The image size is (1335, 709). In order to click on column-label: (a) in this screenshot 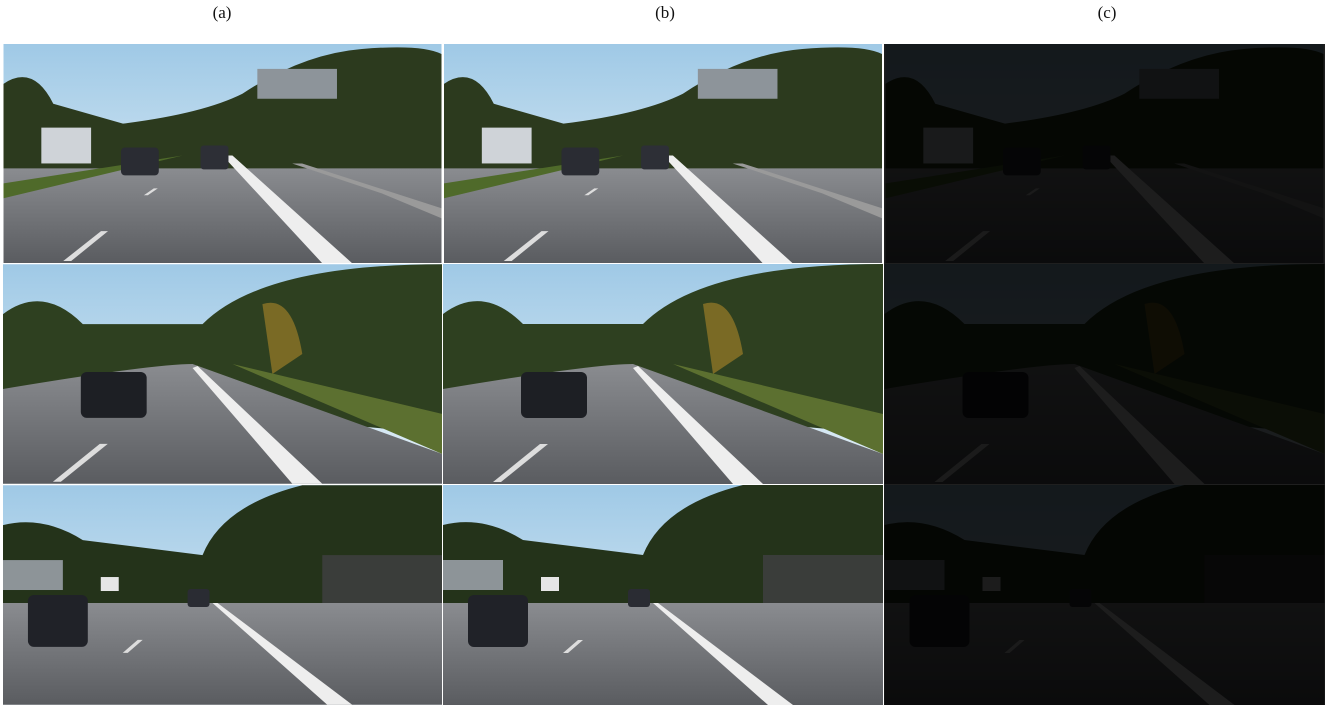, I will do `click(222, 12)`.